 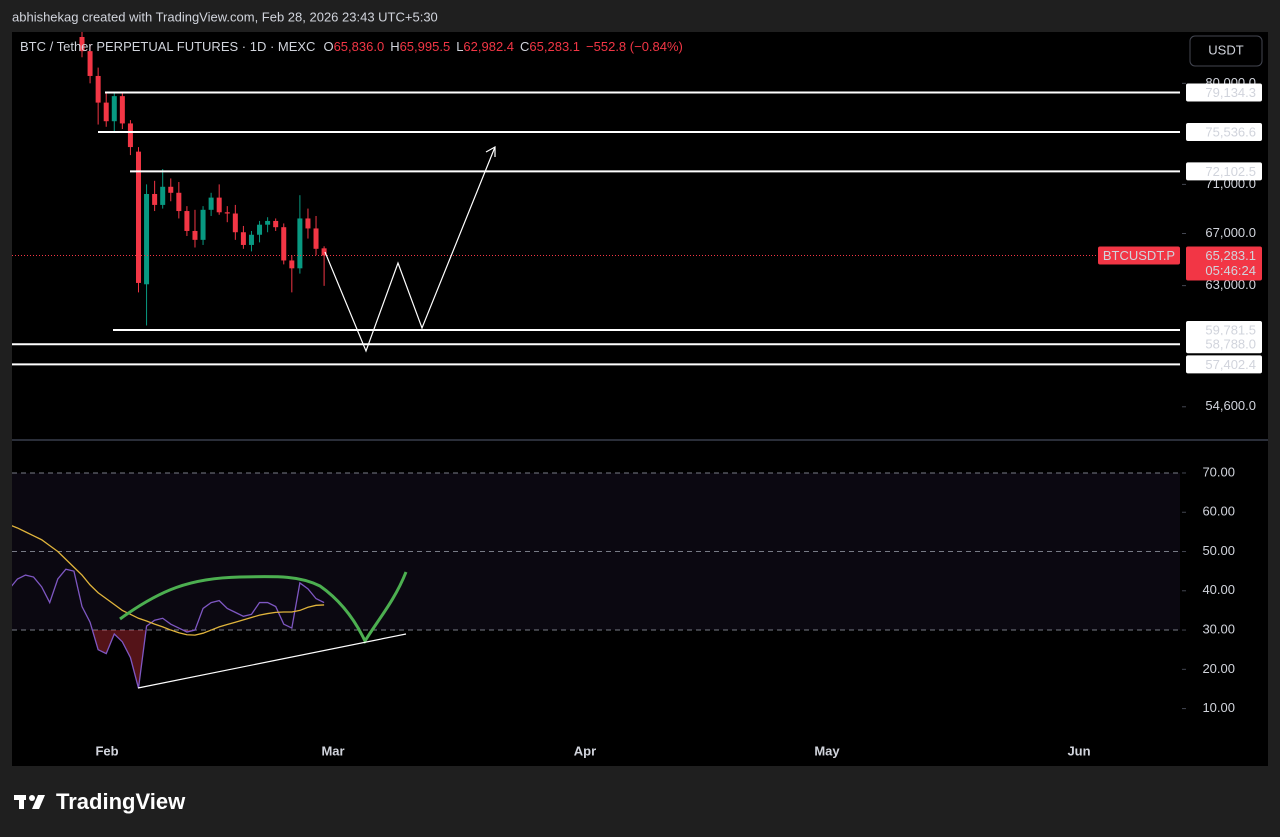 What do you see at coordinates (459, 46) in the screenshot?
I see `legend-key: L` at bounding box center [459, 46].